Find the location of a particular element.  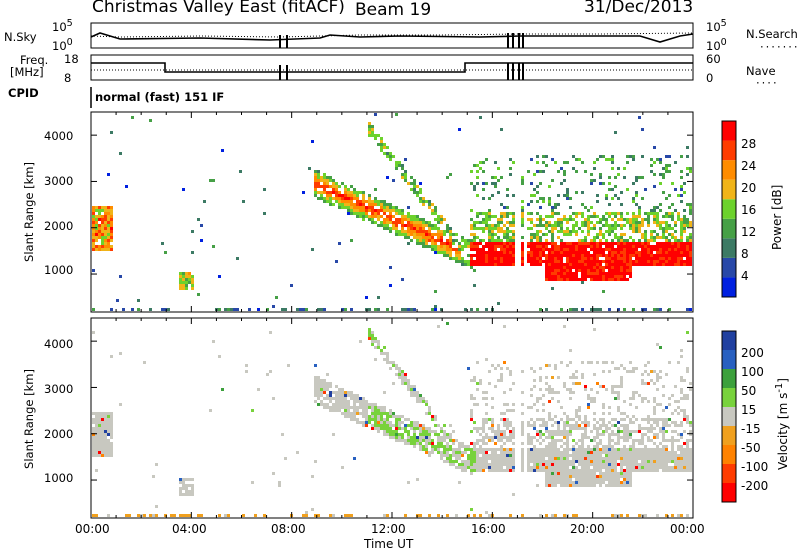

power-colorbar-swatch is located at coordinates (729, 209).